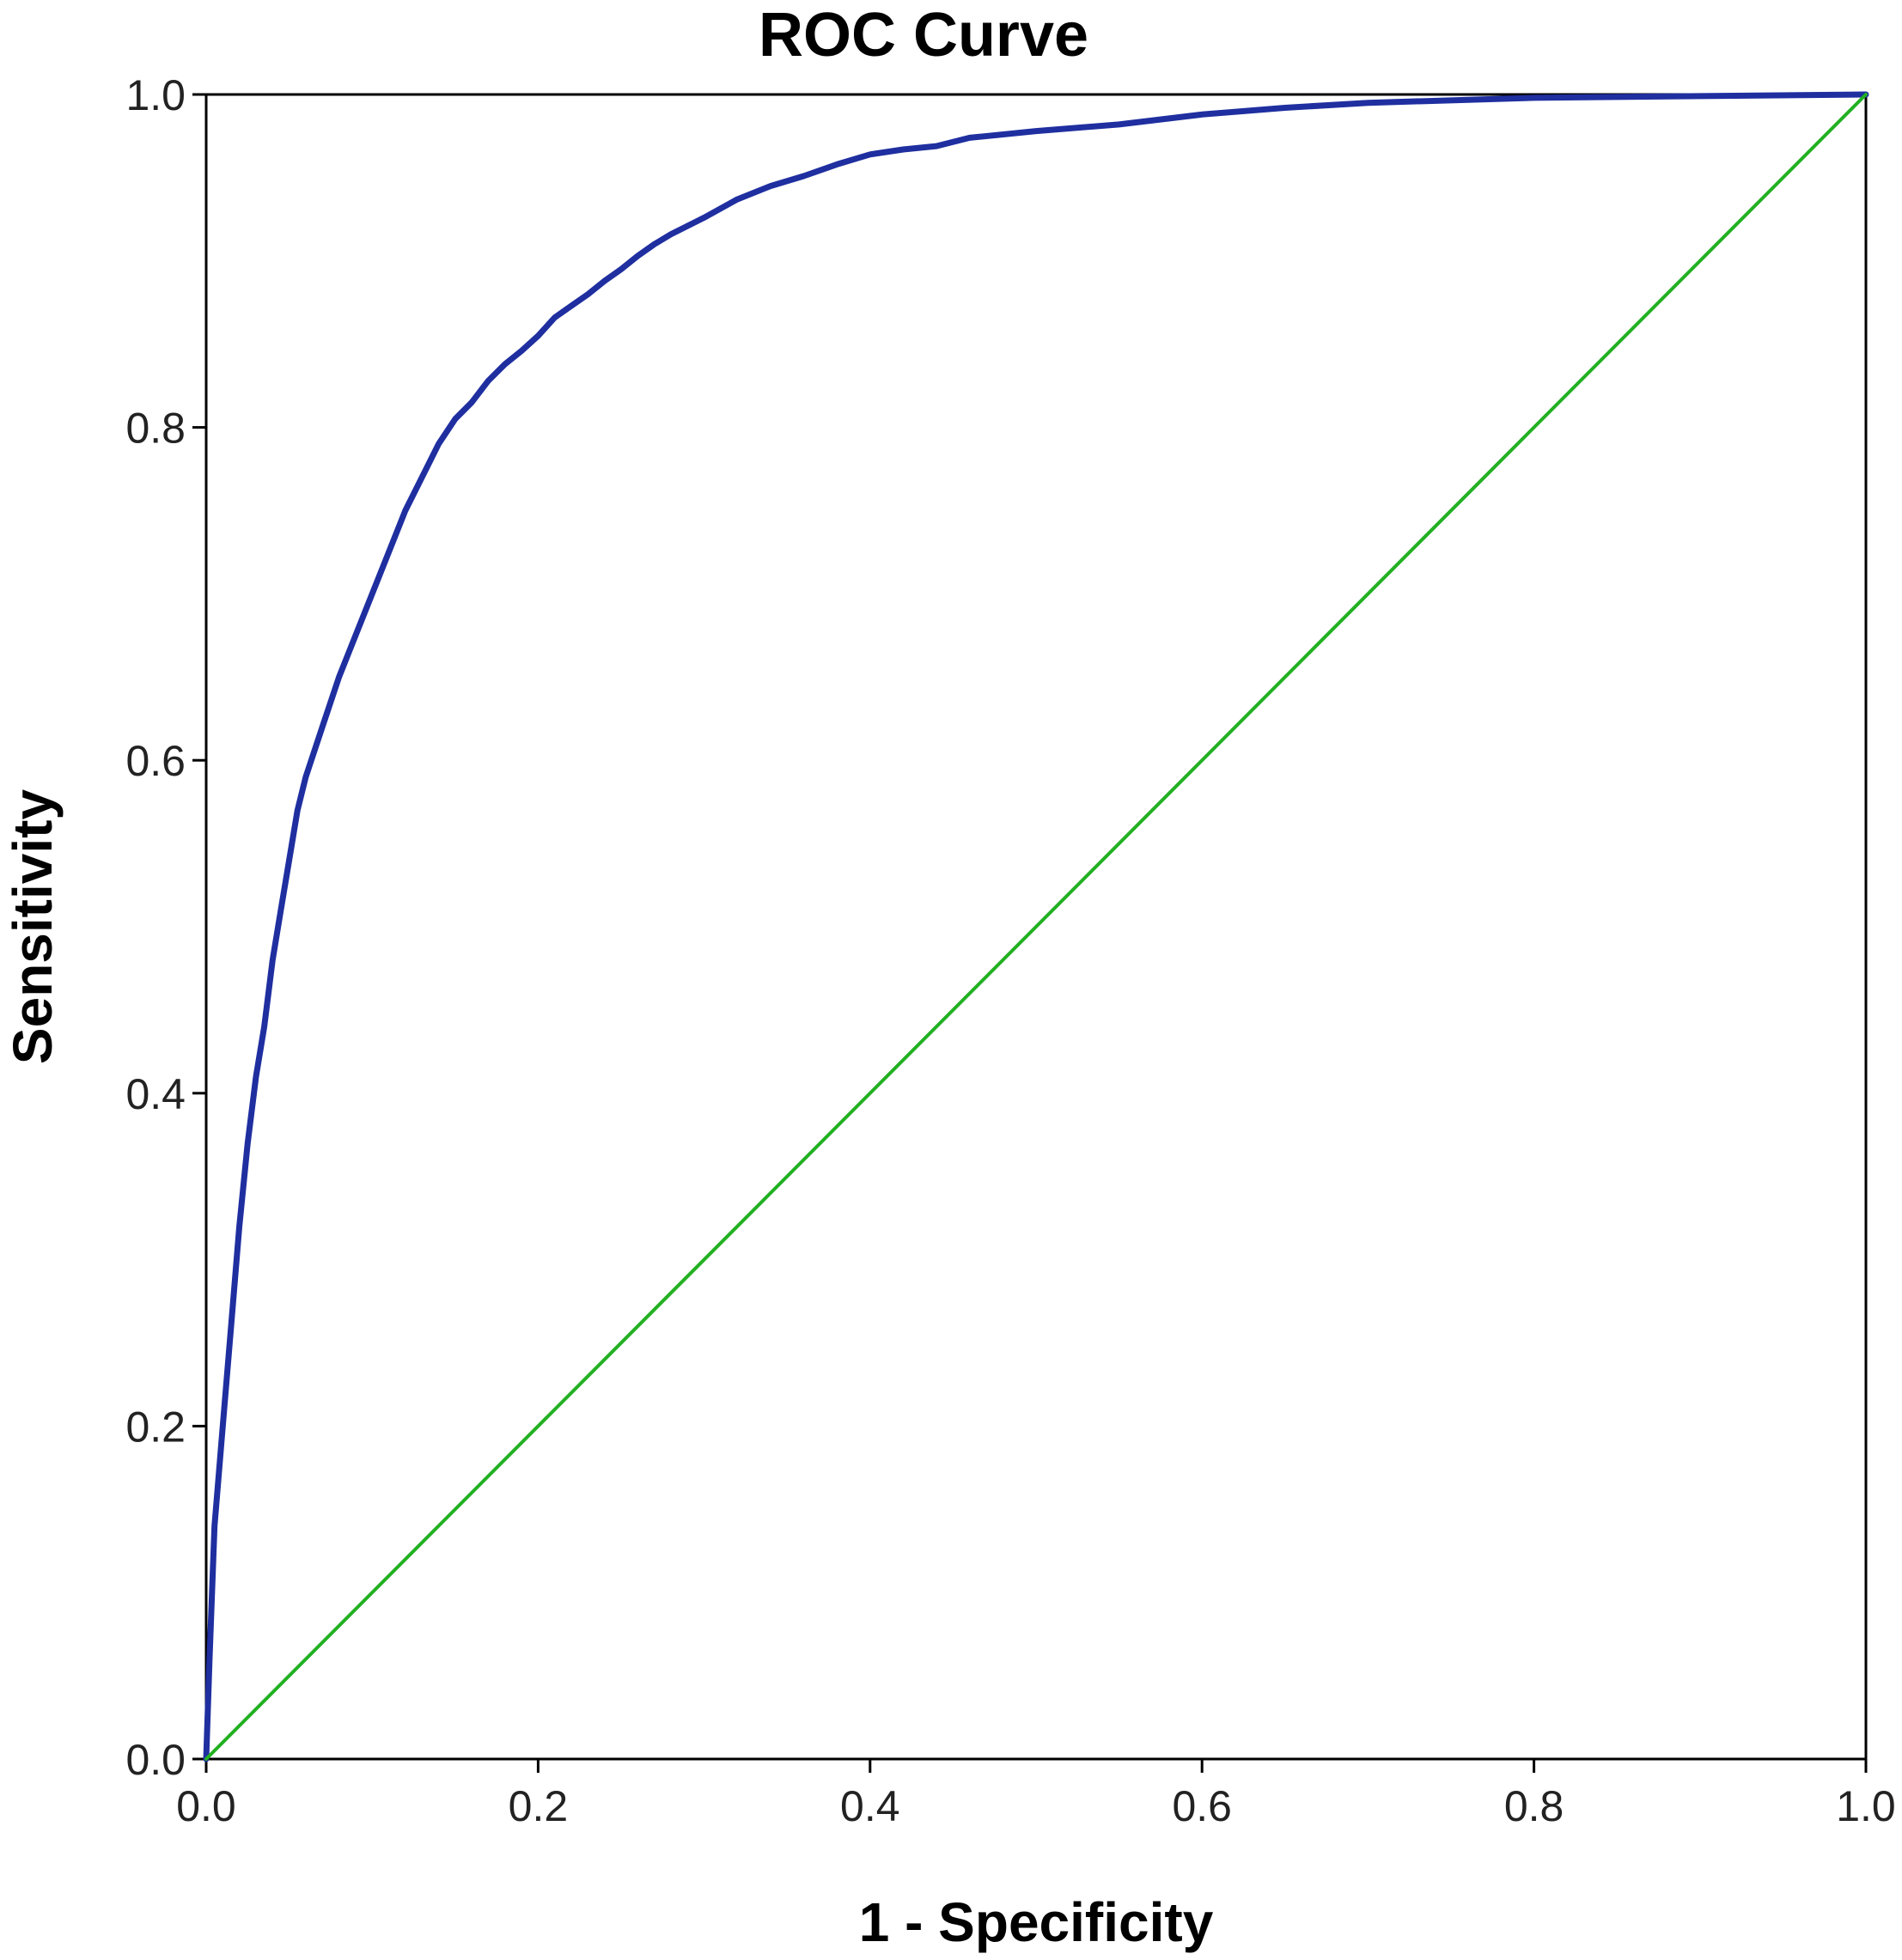  What do you see at coordinates (539, 1806) in the screenshot?
I see `x-tick-label: 0.2` at bounding box center [539, 1806].